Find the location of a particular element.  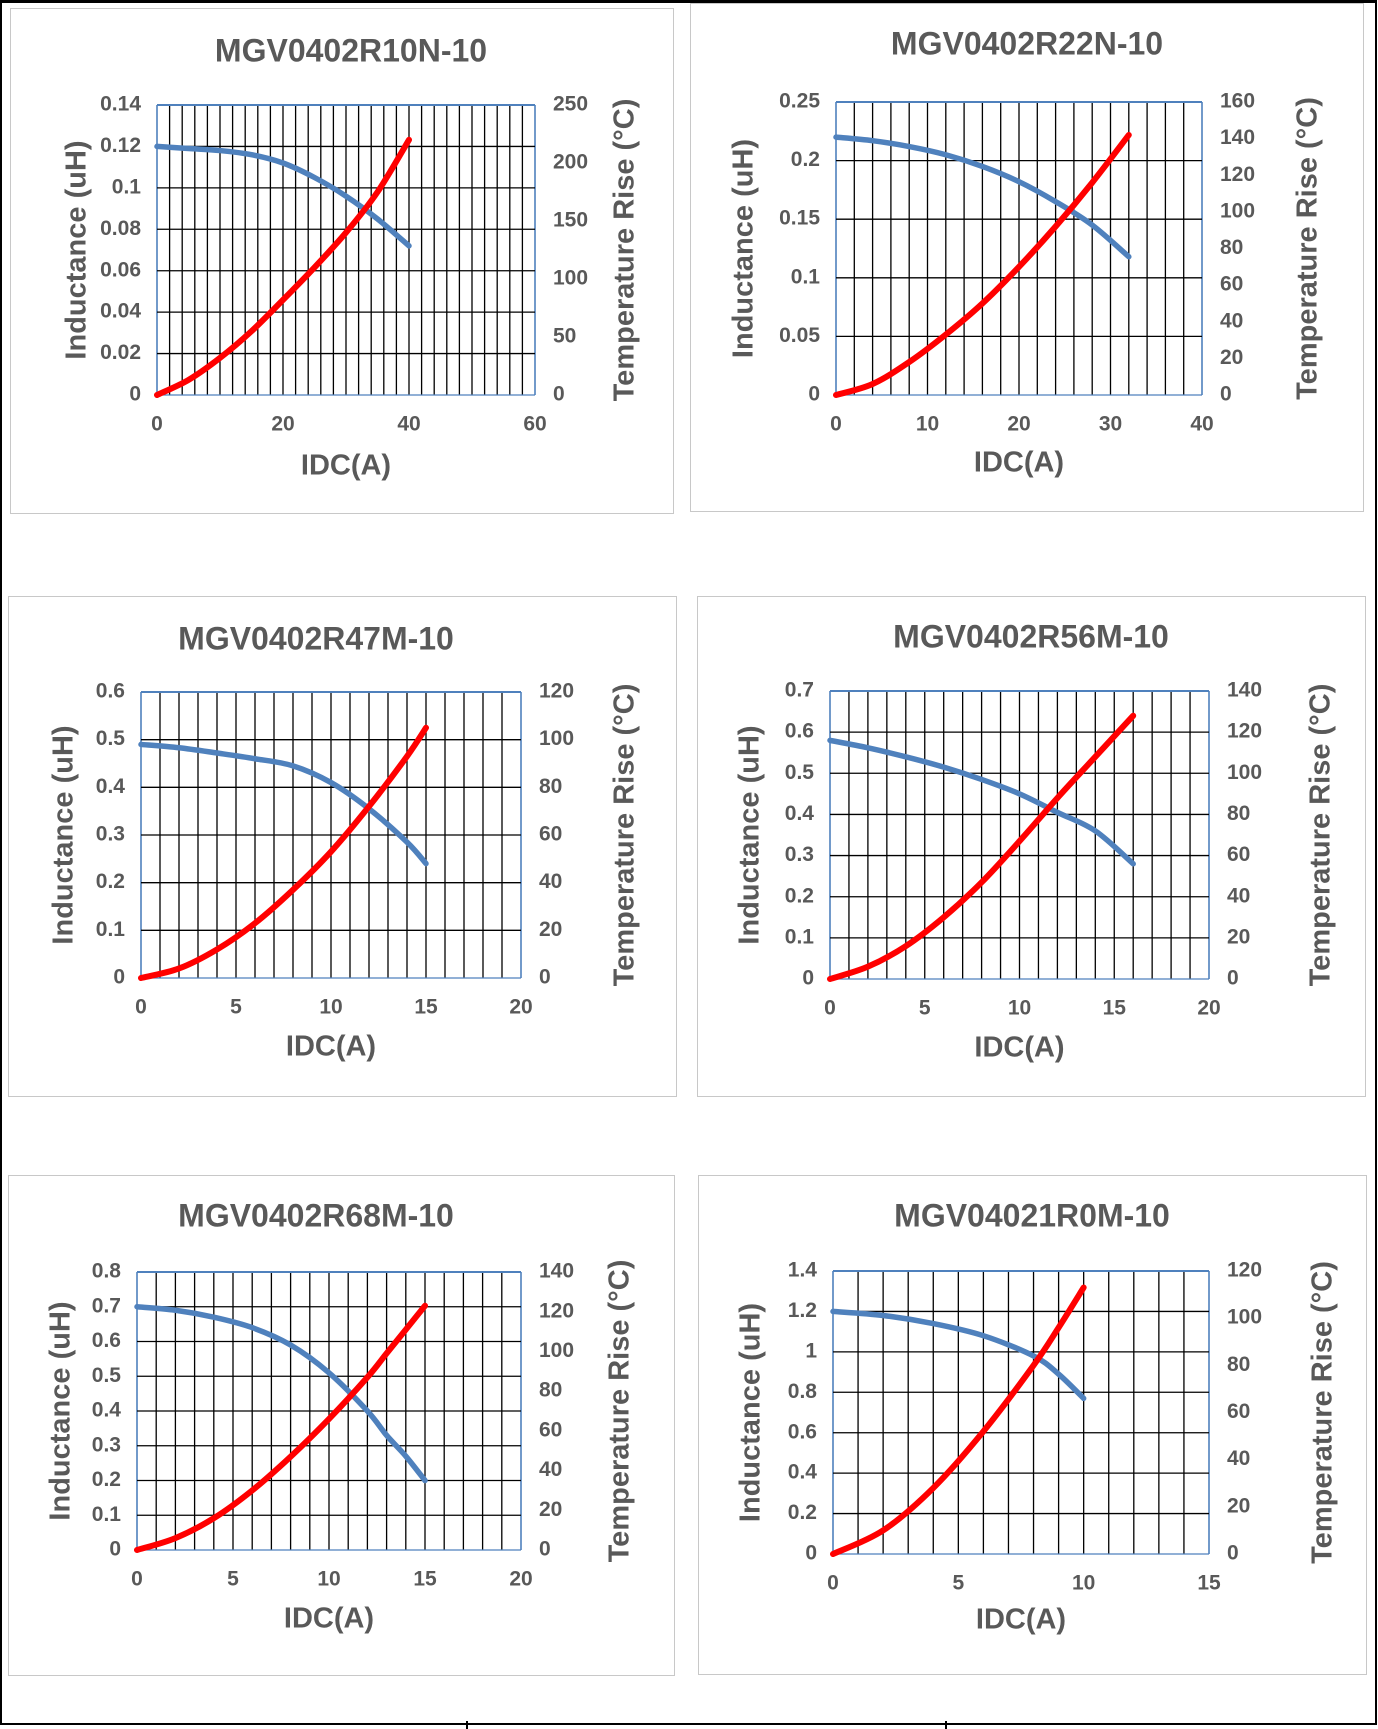

chart-5-x-axis-title: IDC(A) is located at coordinates (329, 1619).